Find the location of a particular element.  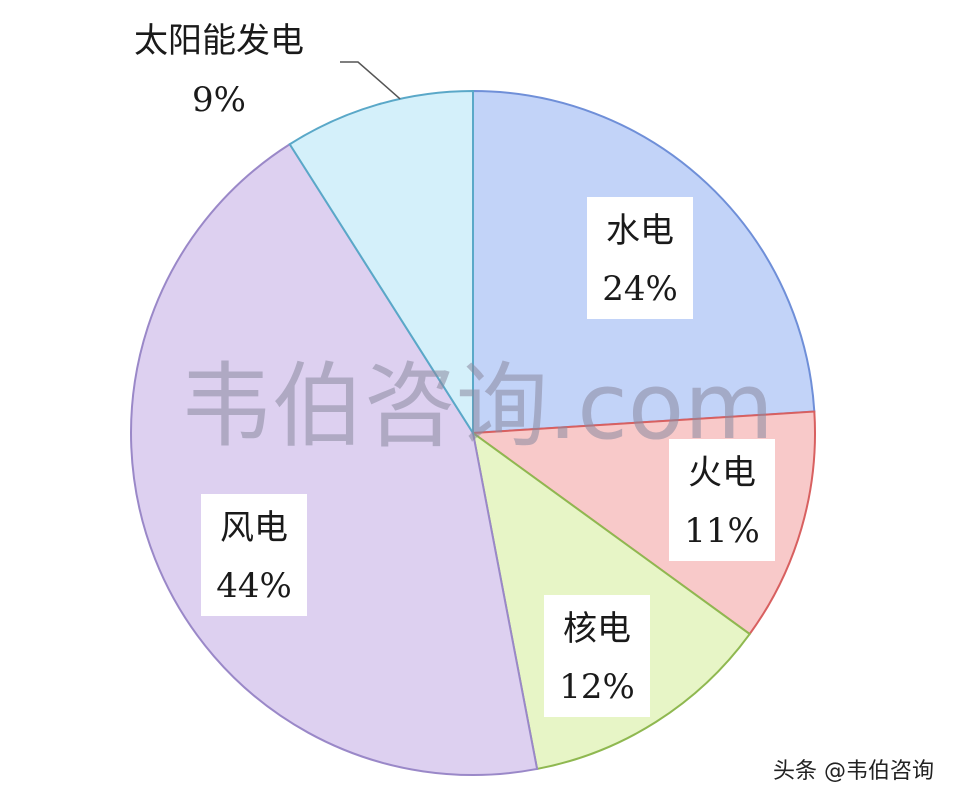

slice-value: 9% is located at coordinates (219, 100).